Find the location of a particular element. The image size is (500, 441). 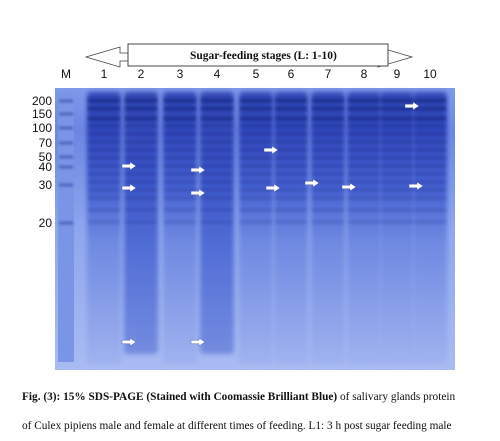

mw-marker-70: 70 is located at coordinates (45, 143).